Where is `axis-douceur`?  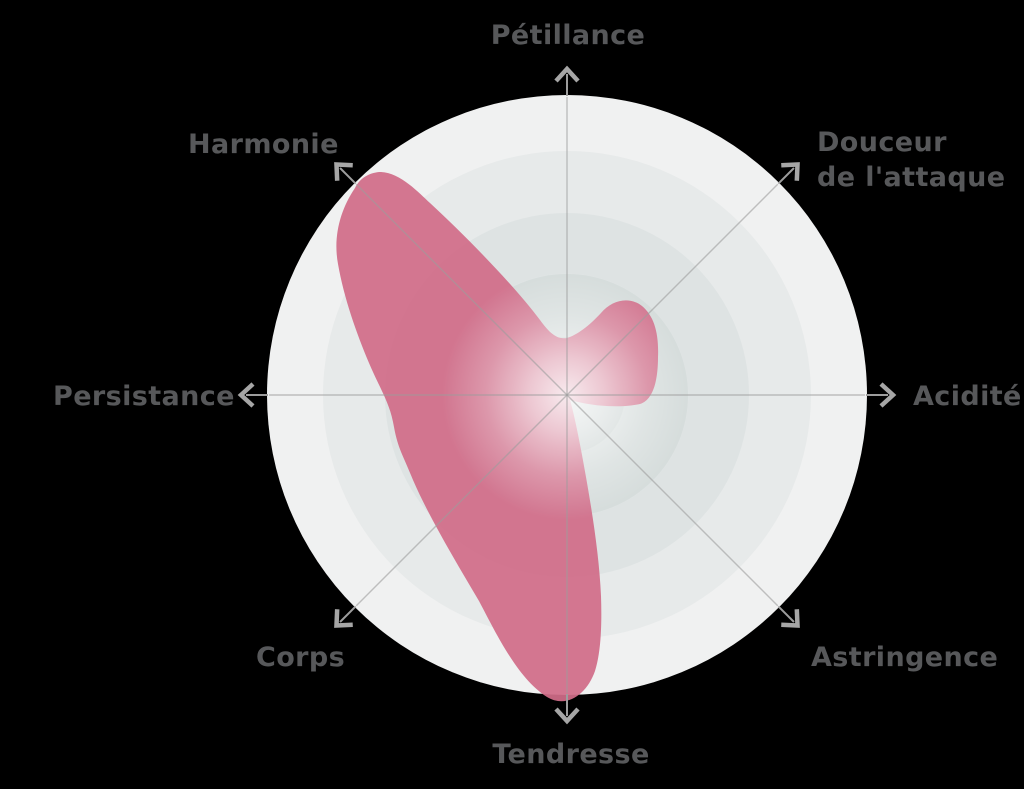
axis-douceur is located at coordinates (683, 279).